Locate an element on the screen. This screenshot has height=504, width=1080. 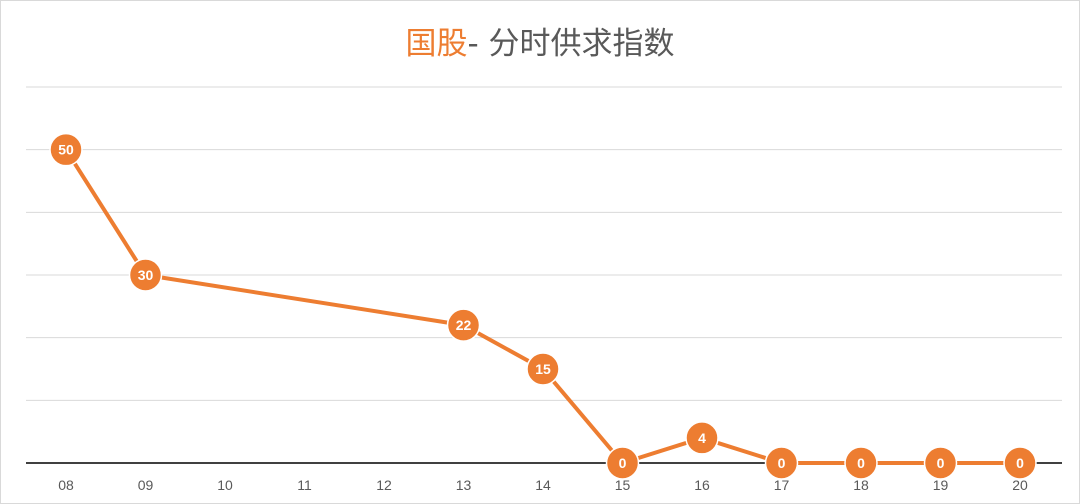
data-label: 15 is located at coordinates (543, 369).